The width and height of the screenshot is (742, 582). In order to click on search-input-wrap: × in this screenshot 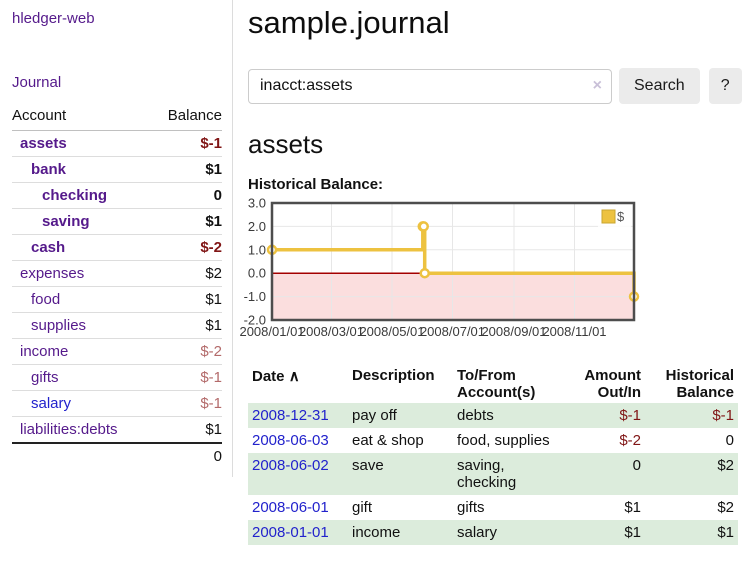, I will do `click(430, 86)`.